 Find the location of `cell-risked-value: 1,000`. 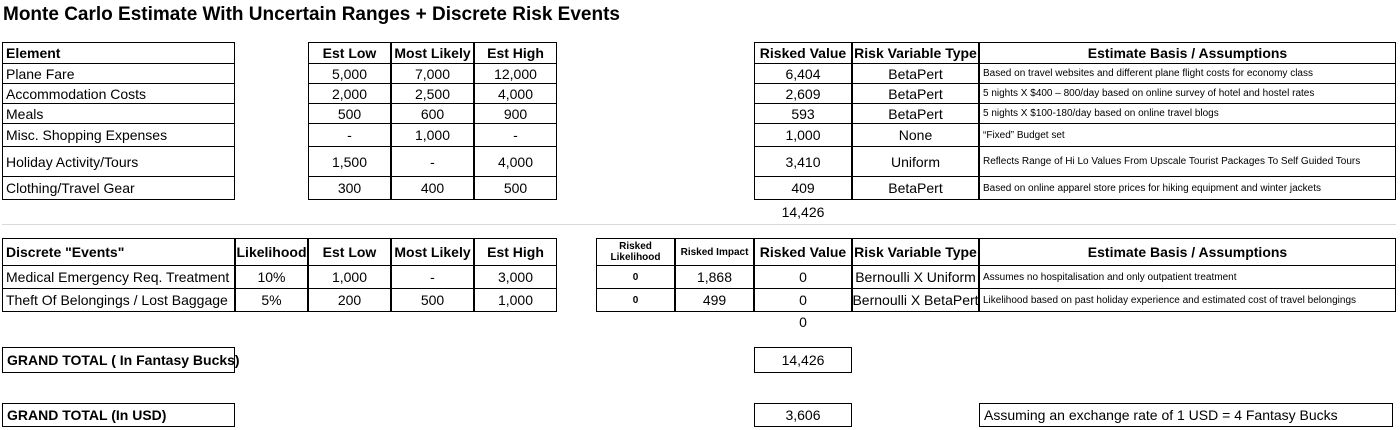

cell-risked-value: 1,000 is located at coordinates (803, 135).